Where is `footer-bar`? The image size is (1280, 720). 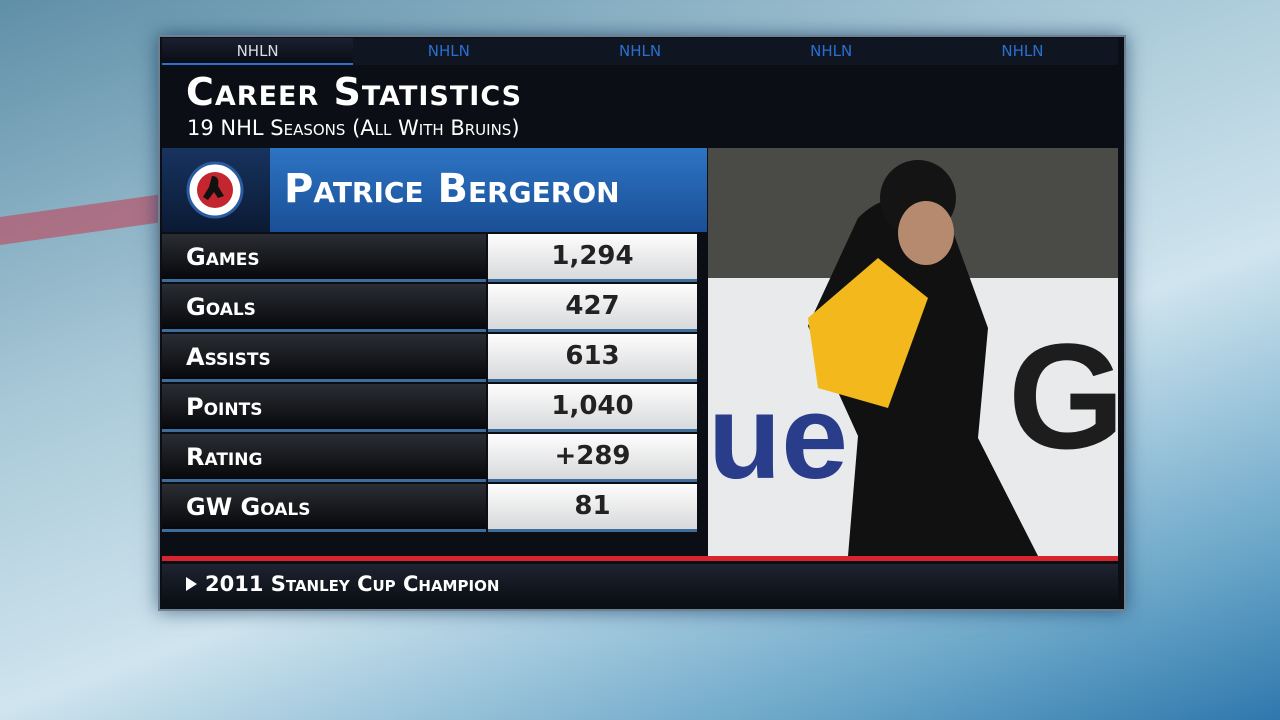
footer-bar is located at coordinates (640, 584).